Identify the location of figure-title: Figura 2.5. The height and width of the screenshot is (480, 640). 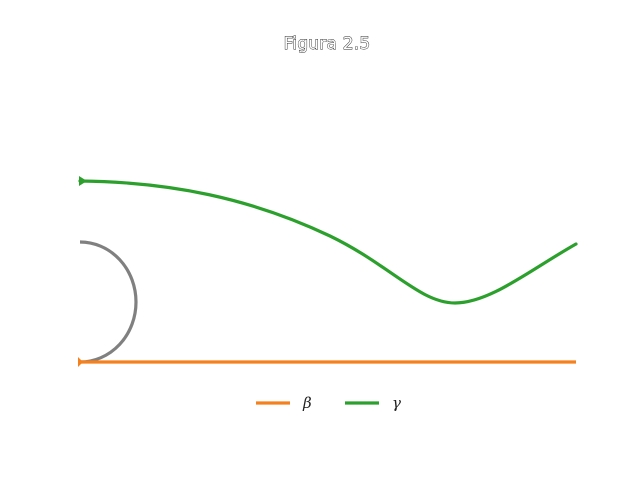
(327, 44).